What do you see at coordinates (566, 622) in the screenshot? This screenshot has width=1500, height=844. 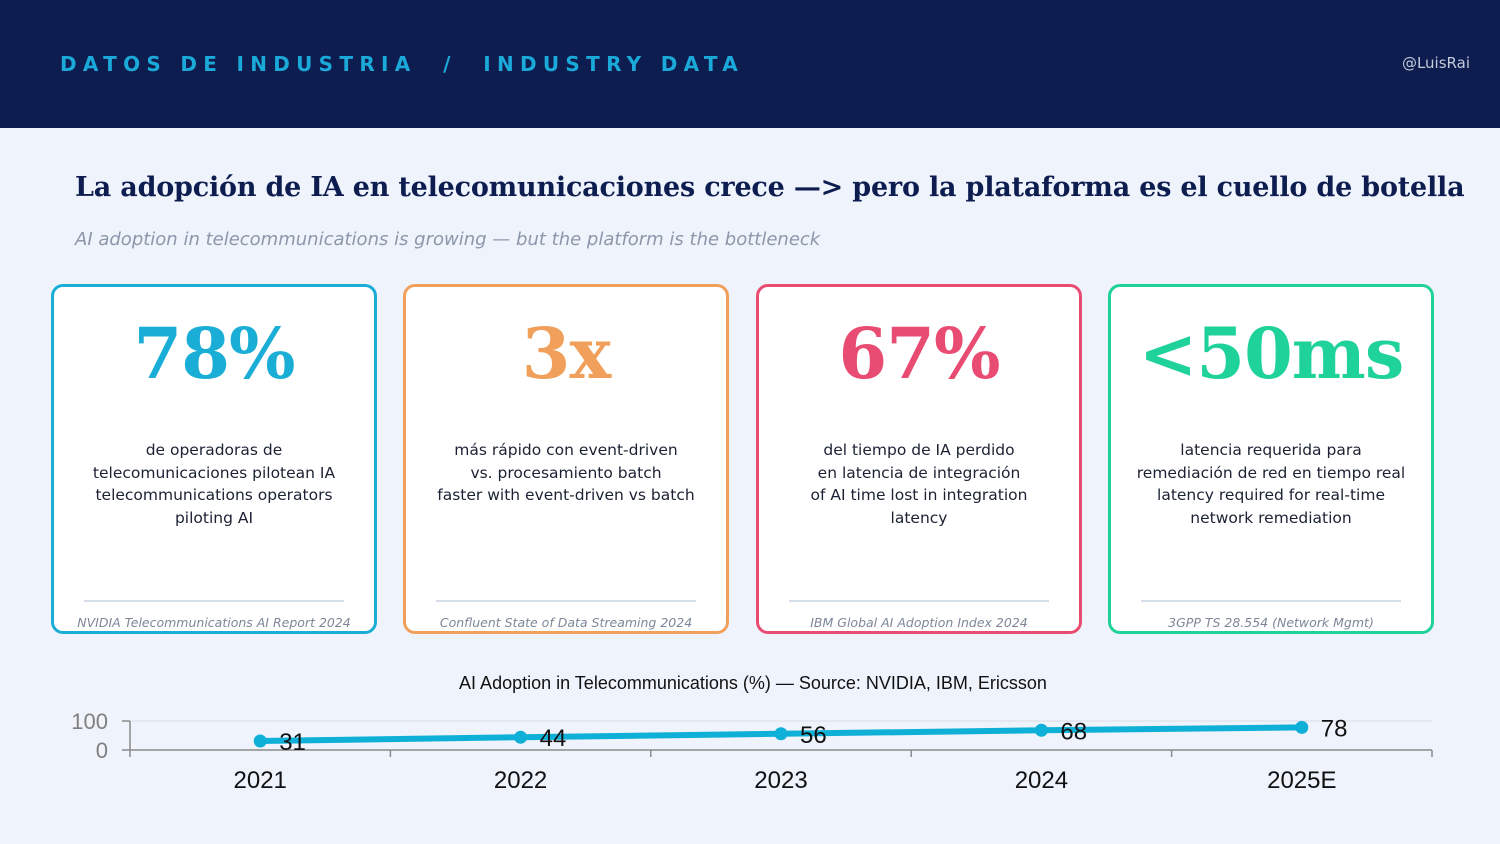 I see `stat-source: Confluent State of Data Streaming 2024` at bounding box center [566, 622].